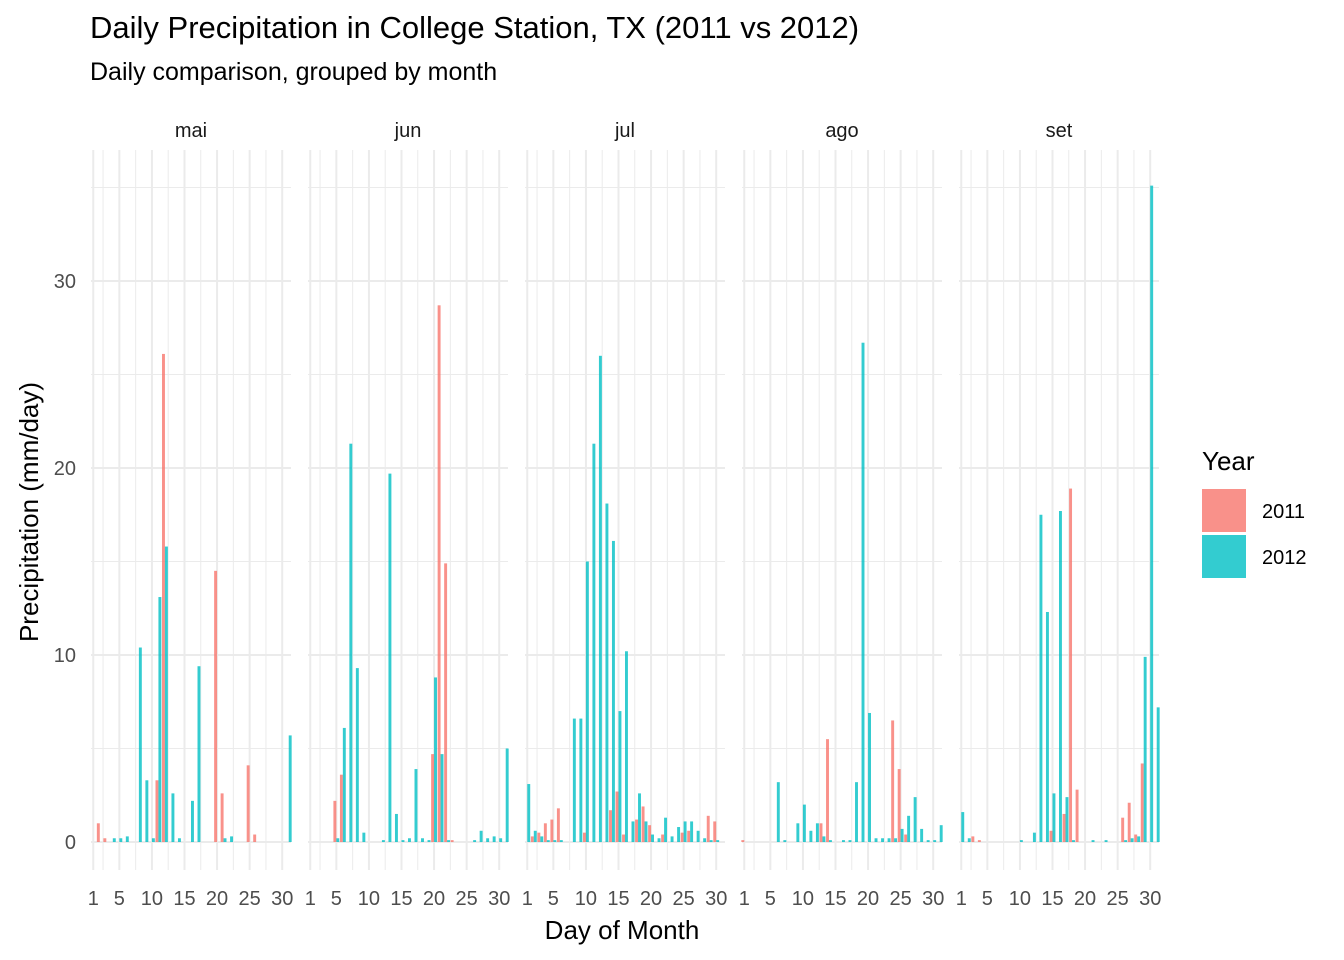  Describe the element at coordinates (70, 843) in the screenshot. I see `y-tick-label: 0` at that location.